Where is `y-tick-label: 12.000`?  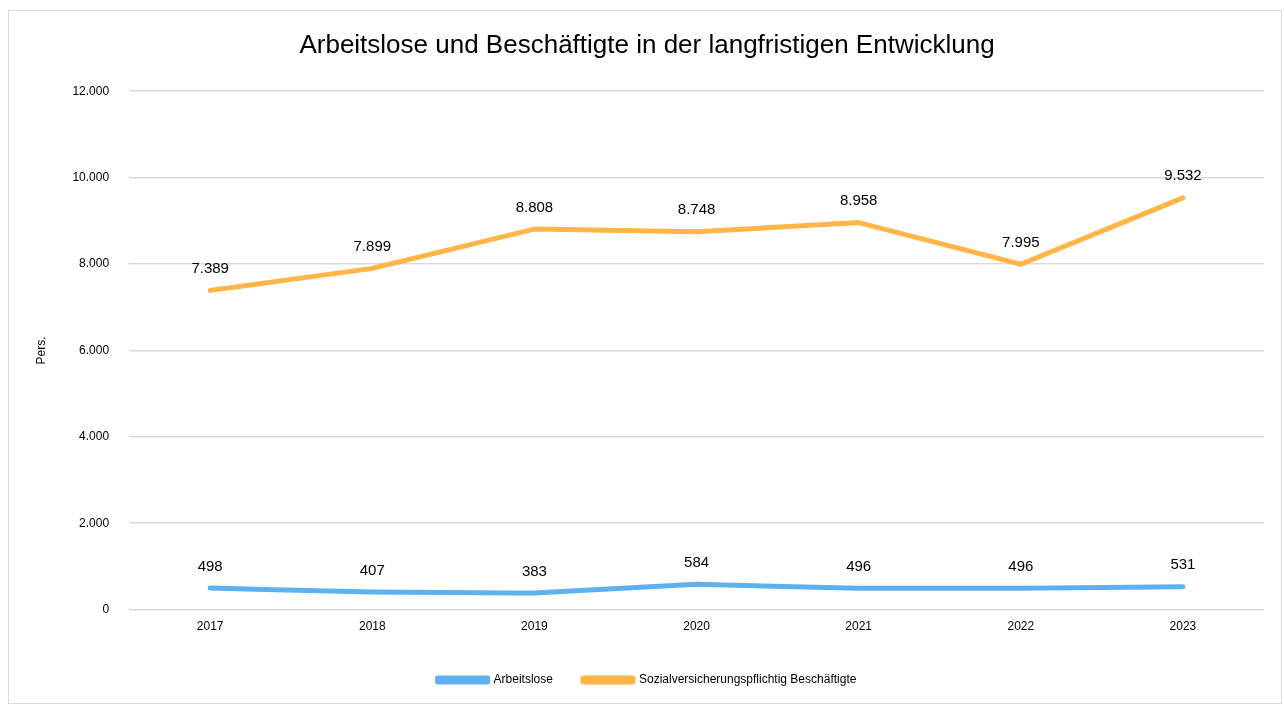
y-tick-label: 12.000 is located at coordinates (91, 90).